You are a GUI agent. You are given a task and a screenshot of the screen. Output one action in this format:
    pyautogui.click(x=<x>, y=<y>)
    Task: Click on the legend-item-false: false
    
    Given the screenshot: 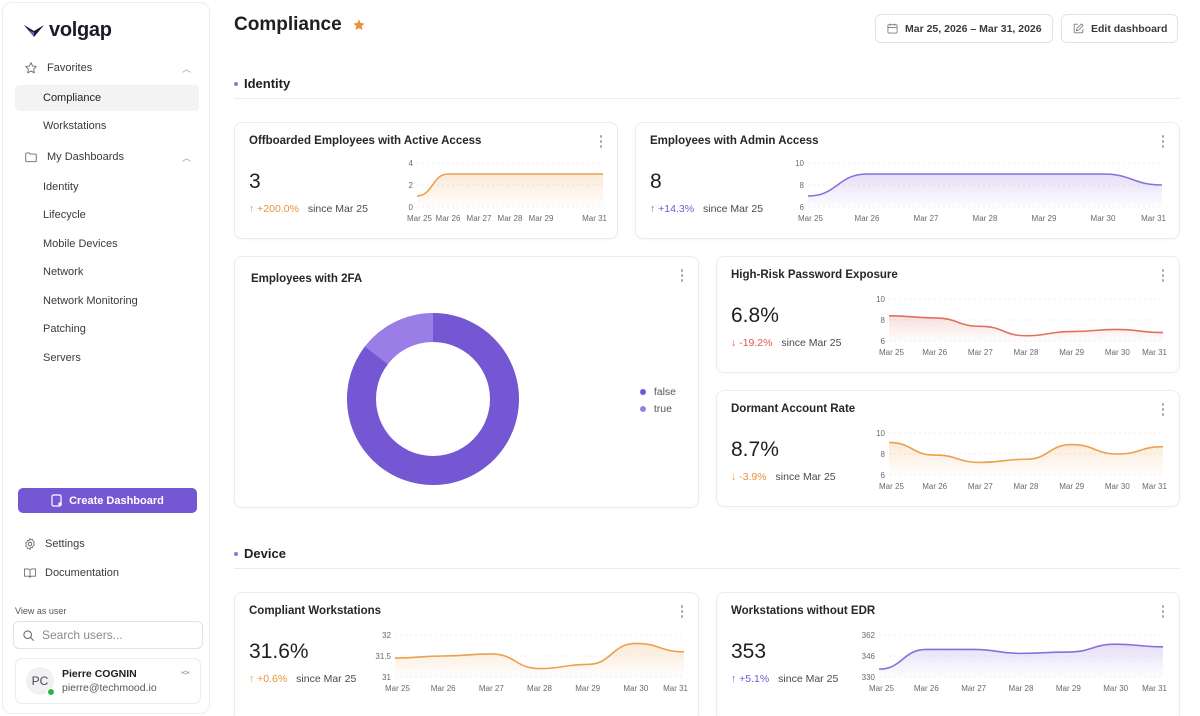 What is the action you would take?
    pyautogui.click(x=657, y=391)
    